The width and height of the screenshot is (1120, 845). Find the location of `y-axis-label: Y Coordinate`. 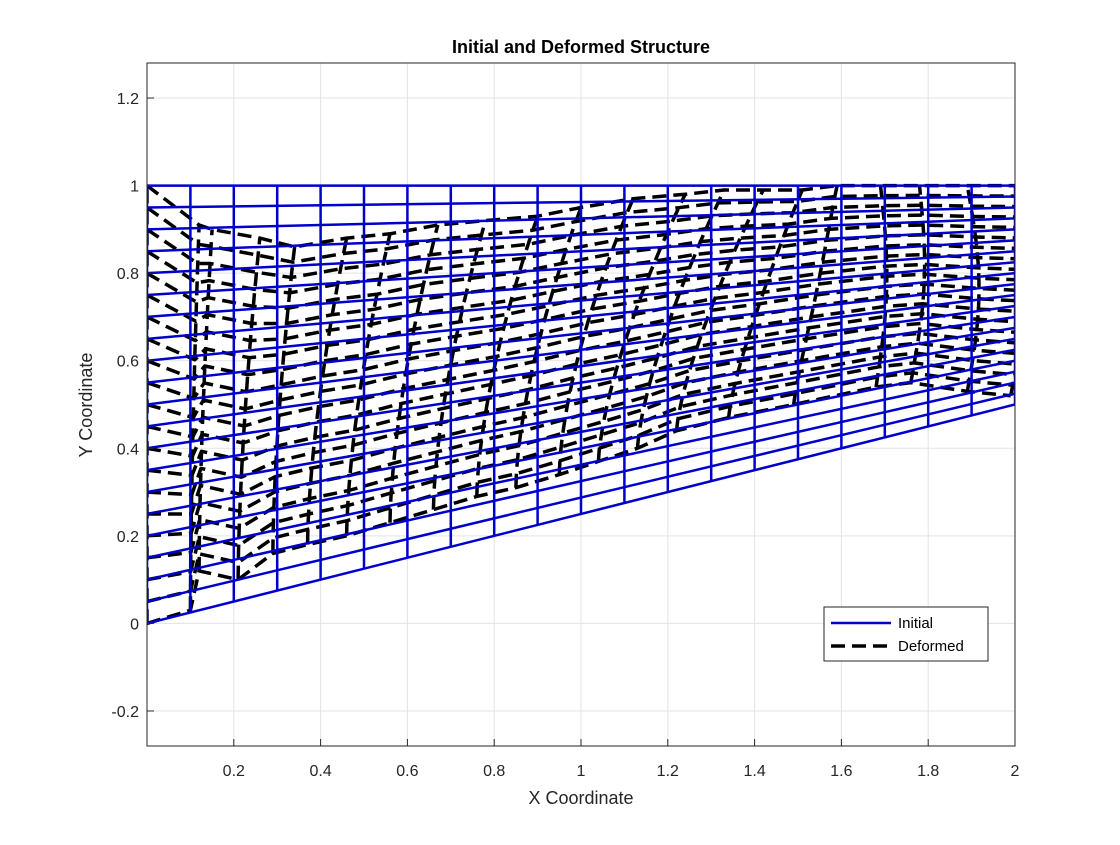

y-axis-label: Y Coordinate is located at coordinates (86, 405).